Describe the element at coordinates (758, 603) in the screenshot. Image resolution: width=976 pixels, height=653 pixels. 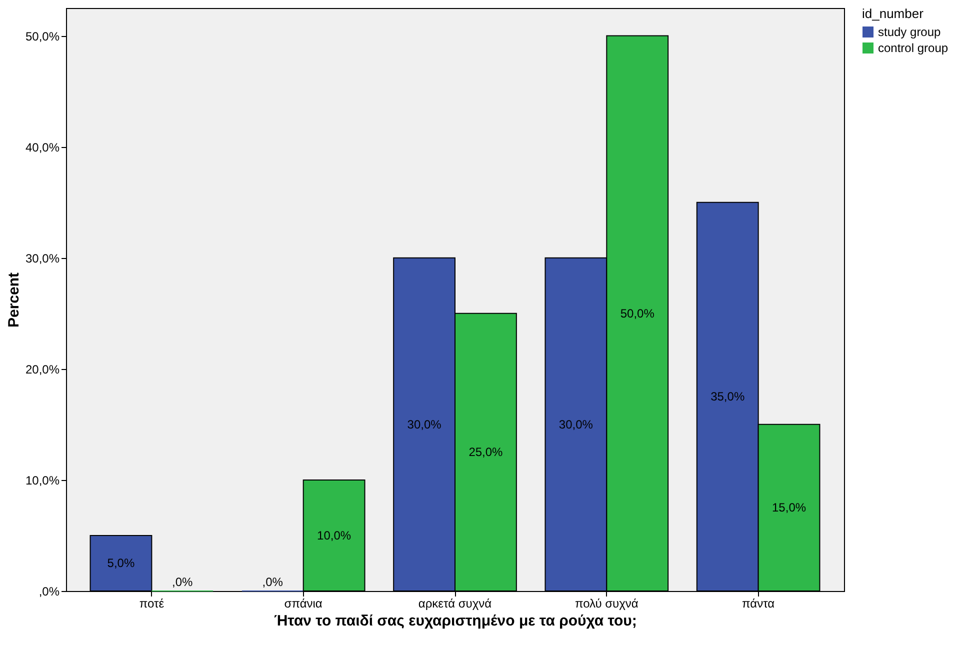
I see `x-tick-label: πάντα` at that location.